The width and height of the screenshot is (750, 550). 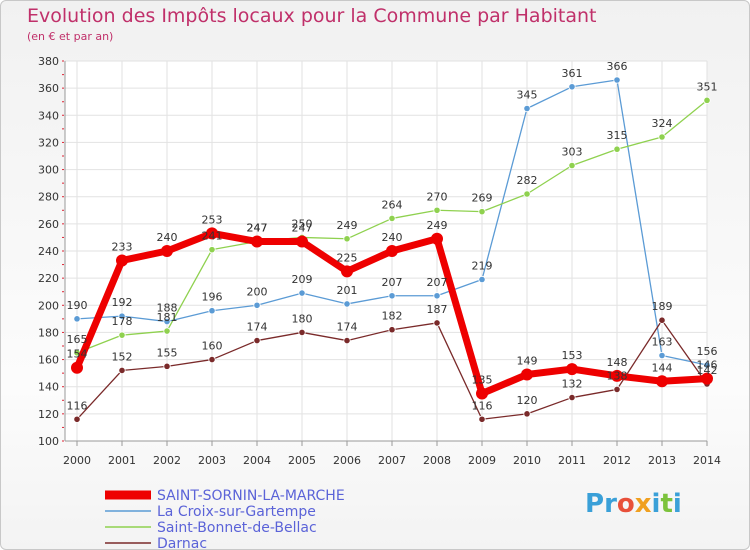 What do you see at coordinates (662, 306) in the screenshot?
I see `data-label: 189` at bounding box center [662, 306].